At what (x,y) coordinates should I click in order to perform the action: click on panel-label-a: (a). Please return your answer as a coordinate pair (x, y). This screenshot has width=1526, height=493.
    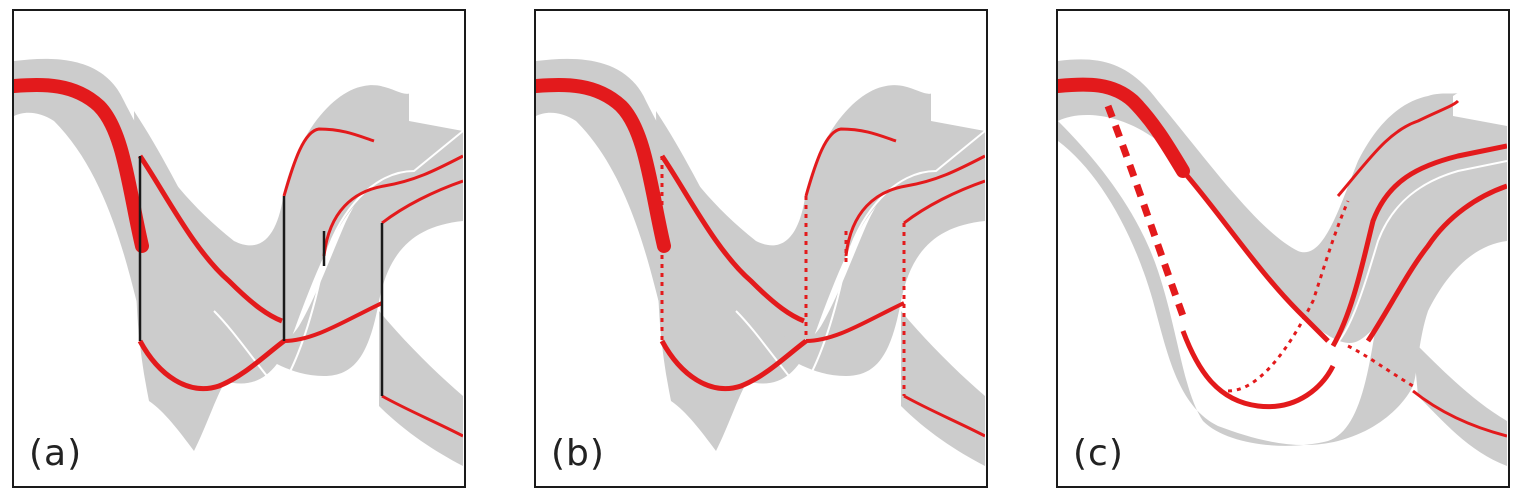
    Looking at the image, I should click on (56, 453).